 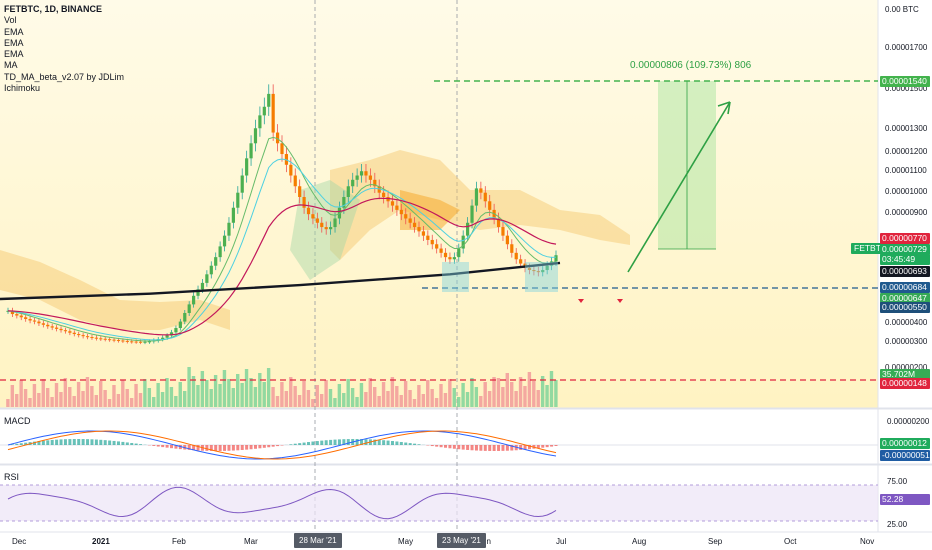 What do you see at coordinates (10, 20) in the screenshot?
I see `indicator-legend-item: Vol` at bounding box center [10, 20].